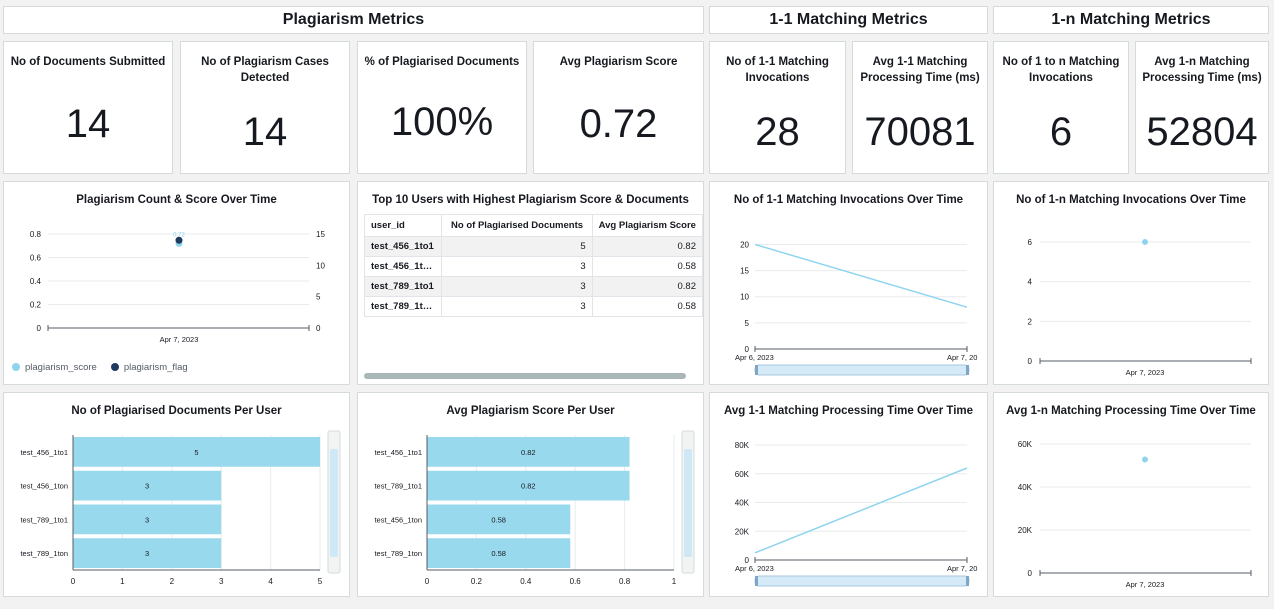  What do you see at coordinates (742, 474) in the screenshot?
I see `y-tick: 60K` at bounding box center [742, 474].